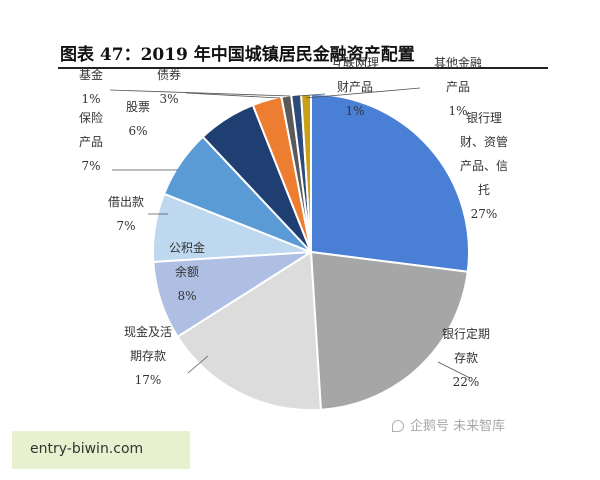  Describe the element at coordinates (466, 382) in the screenshot. I see `slice-value-label: 22%` at that location.